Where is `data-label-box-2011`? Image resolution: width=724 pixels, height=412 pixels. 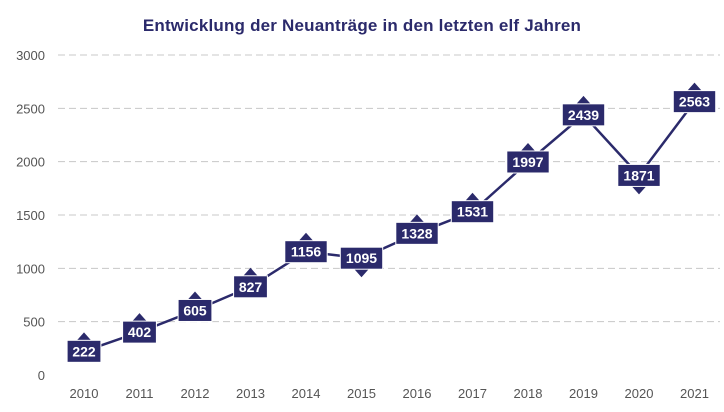
data-label-box-2011 is located at coordinates (139, 332).